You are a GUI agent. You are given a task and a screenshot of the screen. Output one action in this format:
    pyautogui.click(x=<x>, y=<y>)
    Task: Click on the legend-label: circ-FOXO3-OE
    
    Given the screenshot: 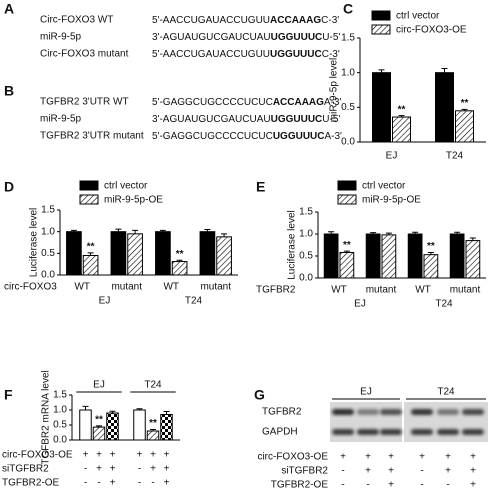 What is the action you would take?
    pyautogui.click(x=431, y=30)
    